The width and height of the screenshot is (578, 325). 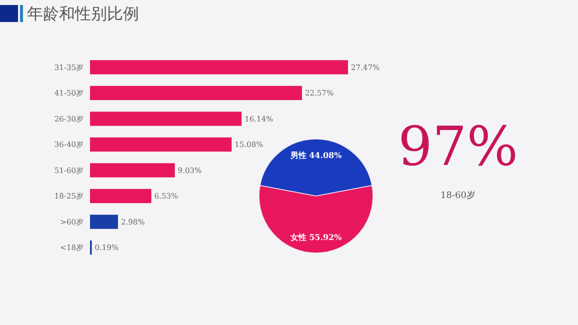 I want to click on text: 18-60岁, so click(x=458, y=195).